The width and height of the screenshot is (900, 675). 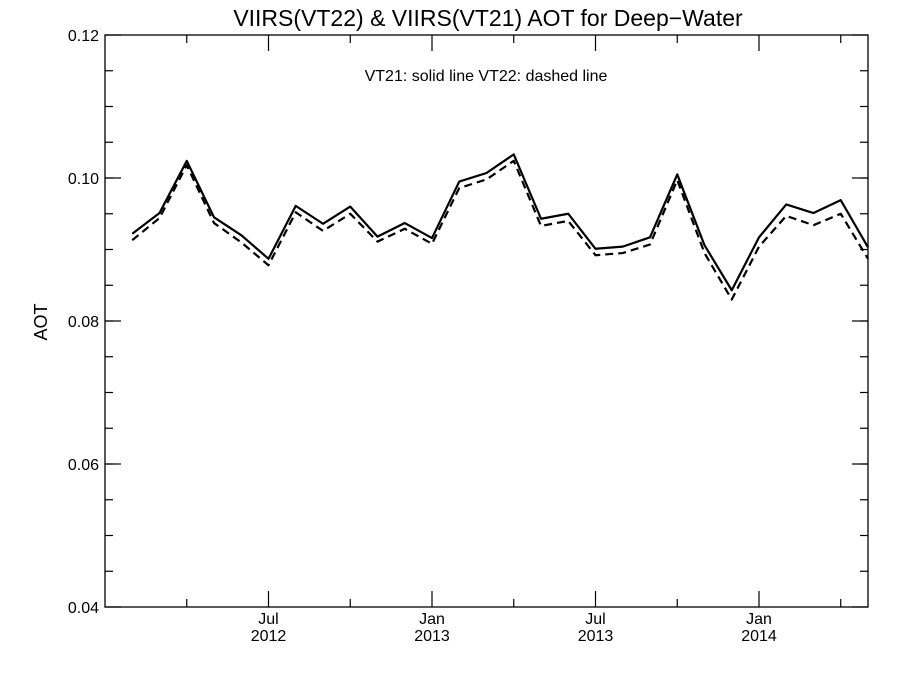 What do you see at coordinates (83, 465) in the screenshot?
I see `y-tick-label: 0.06` at bounding box center [83, 465].